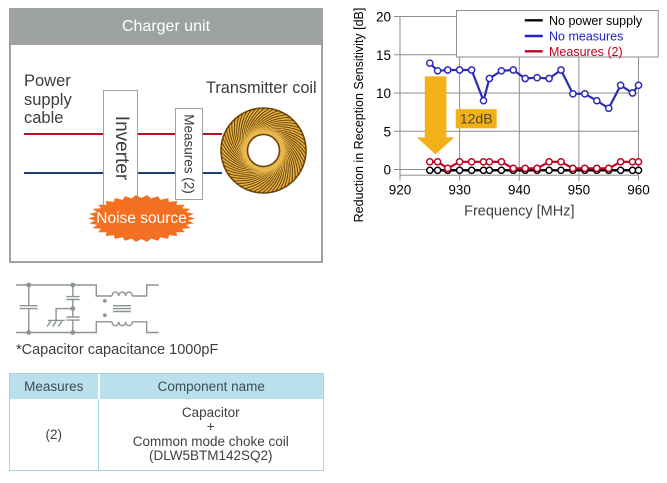 Image resolution: width=667 pixels, height=483 pixels. Describe the element at coordinates (383, 55) in the screenshot. I see `svg-text: 15` at that location.